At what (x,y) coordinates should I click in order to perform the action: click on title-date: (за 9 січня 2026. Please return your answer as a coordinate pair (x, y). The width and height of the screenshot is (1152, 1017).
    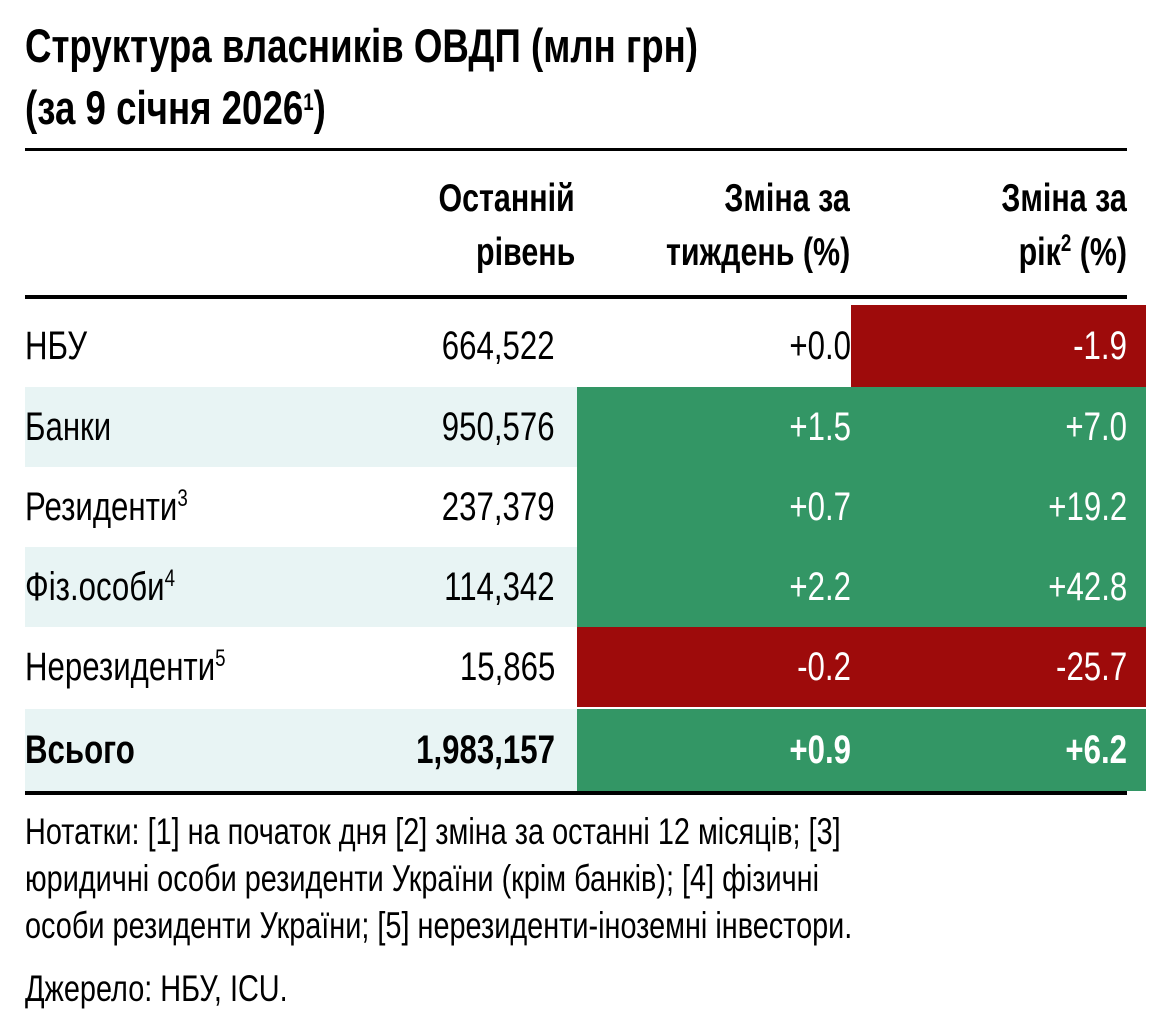
    Looking at the image, I should click on (164, 107).